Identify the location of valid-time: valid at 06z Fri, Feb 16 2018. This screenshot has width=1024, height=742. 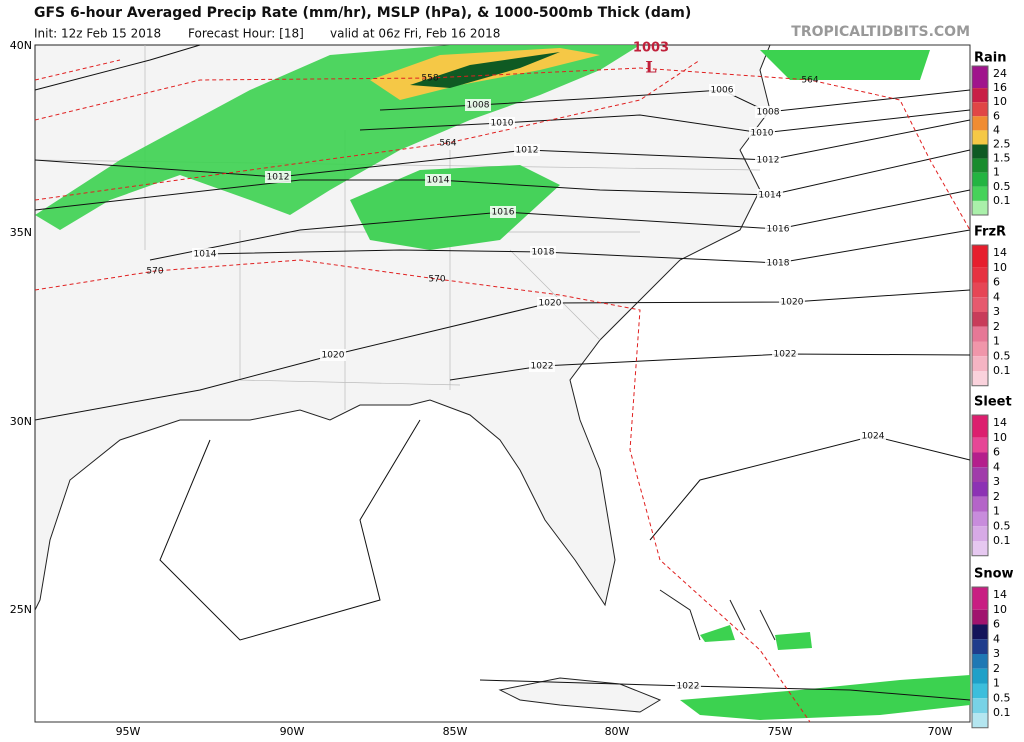
(415, 34).